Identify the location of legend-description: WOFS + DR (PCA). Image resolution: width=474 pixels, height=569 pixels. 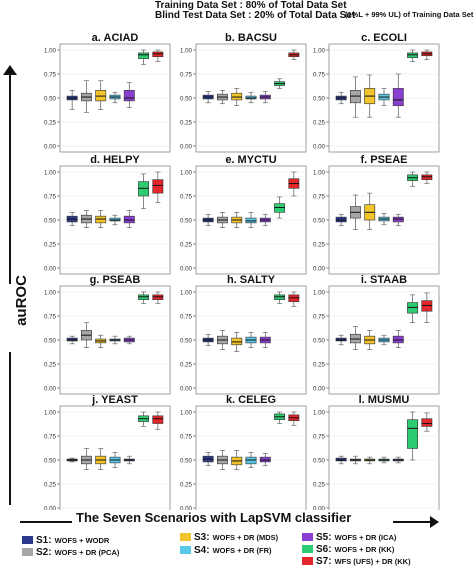
(87, 552).